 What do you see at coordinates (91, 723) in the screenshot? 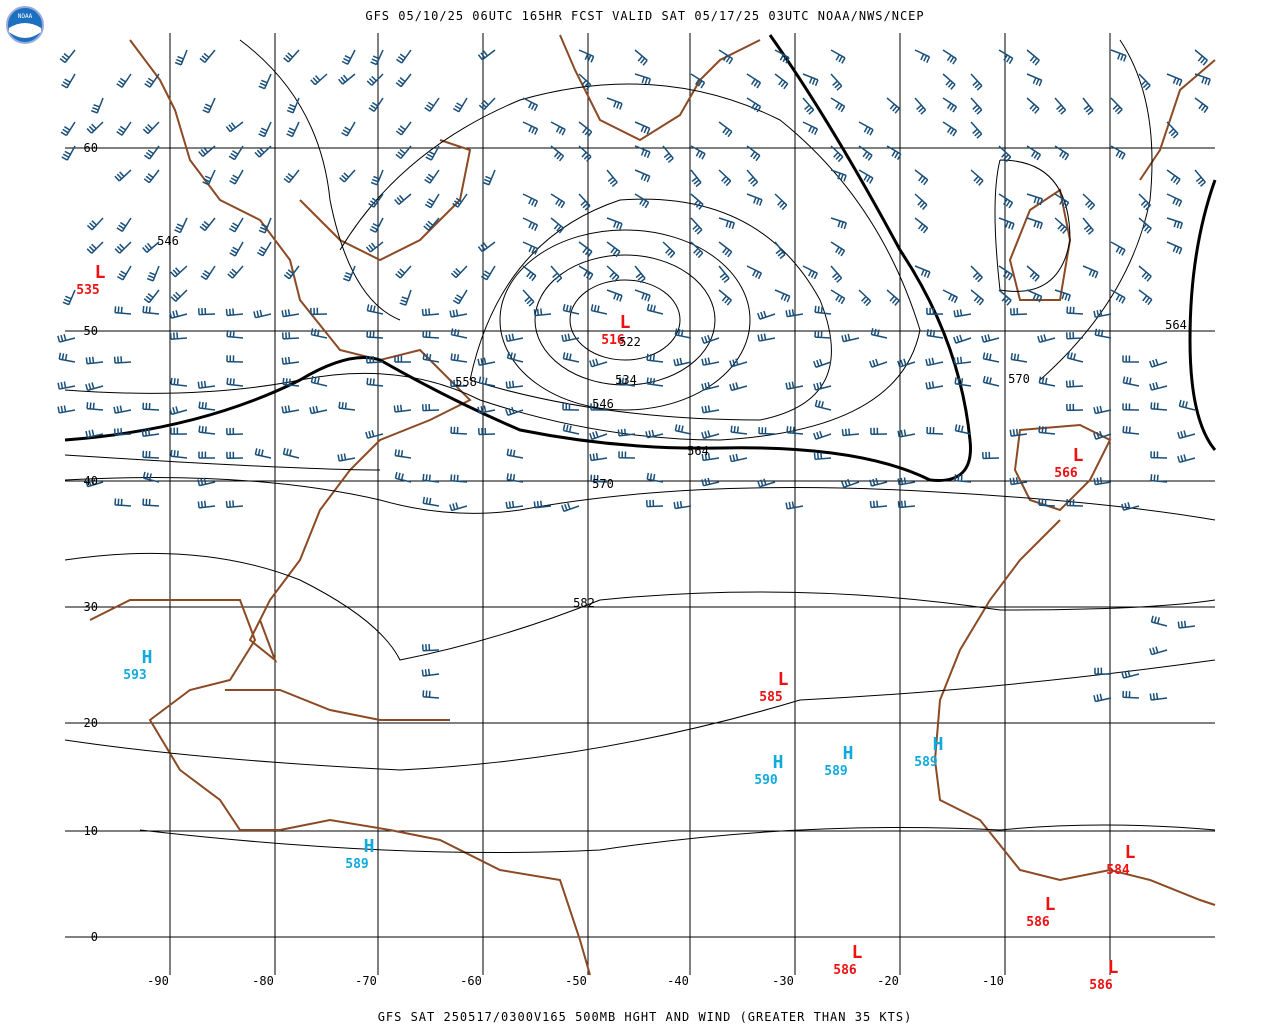
I see `latitude-label: 20` at bounding box center [91, 723].